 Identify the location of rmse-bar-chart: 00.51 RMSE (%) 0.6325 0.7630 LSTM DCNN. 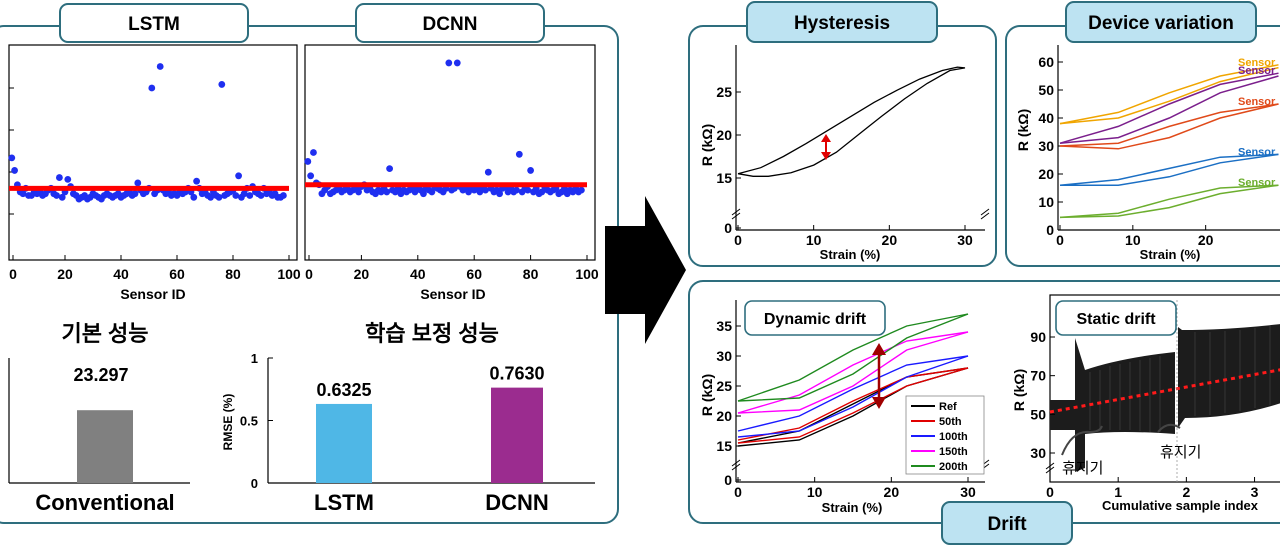
(408, 433).